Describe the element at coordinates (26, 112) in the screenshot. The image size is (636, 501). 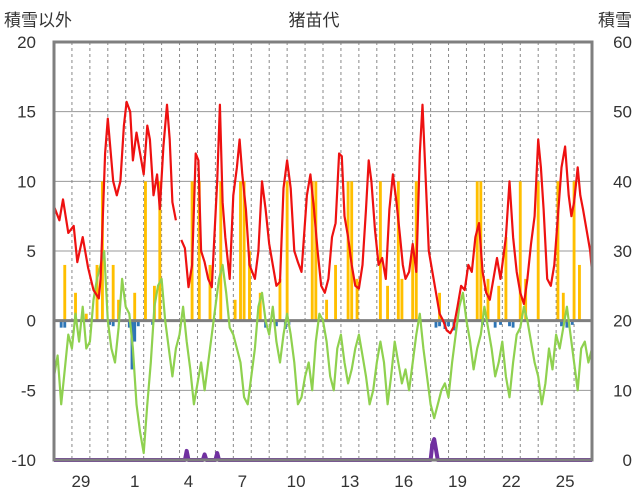
I see `left-tick-label: 15` at that location.